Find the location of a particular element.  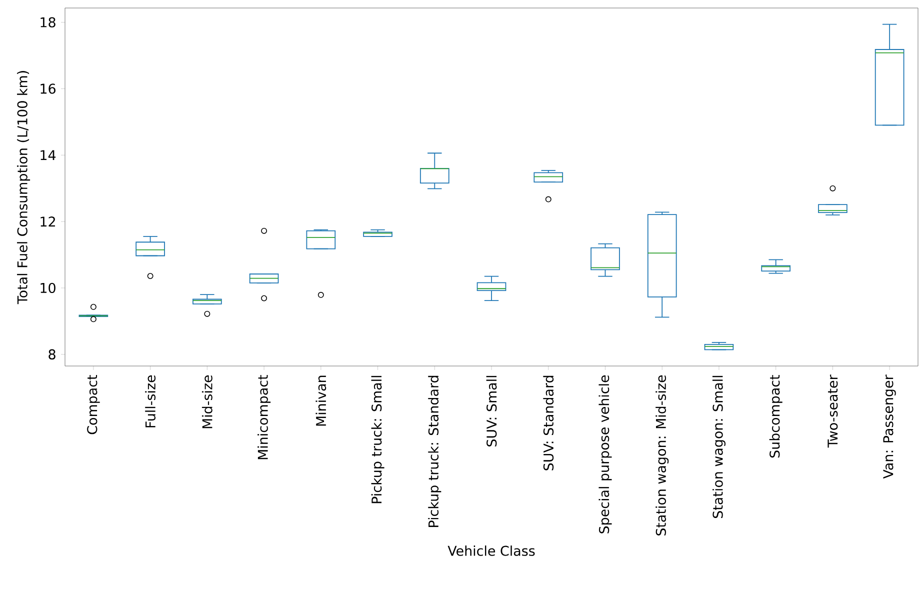

x-tick-label: SUV: Small is located at coordinates (491, 411).